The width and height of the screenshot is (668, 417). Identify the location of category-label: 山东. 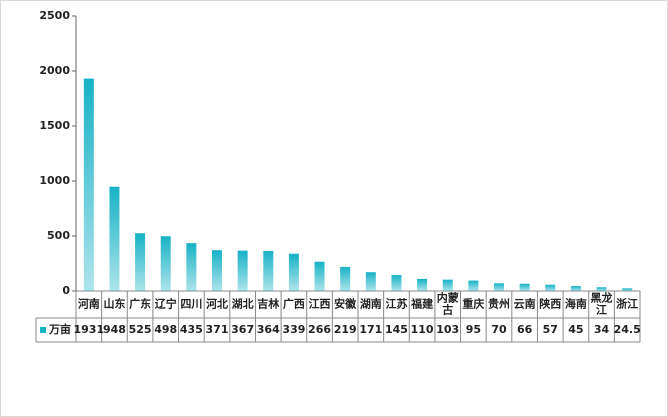
(114, 304).